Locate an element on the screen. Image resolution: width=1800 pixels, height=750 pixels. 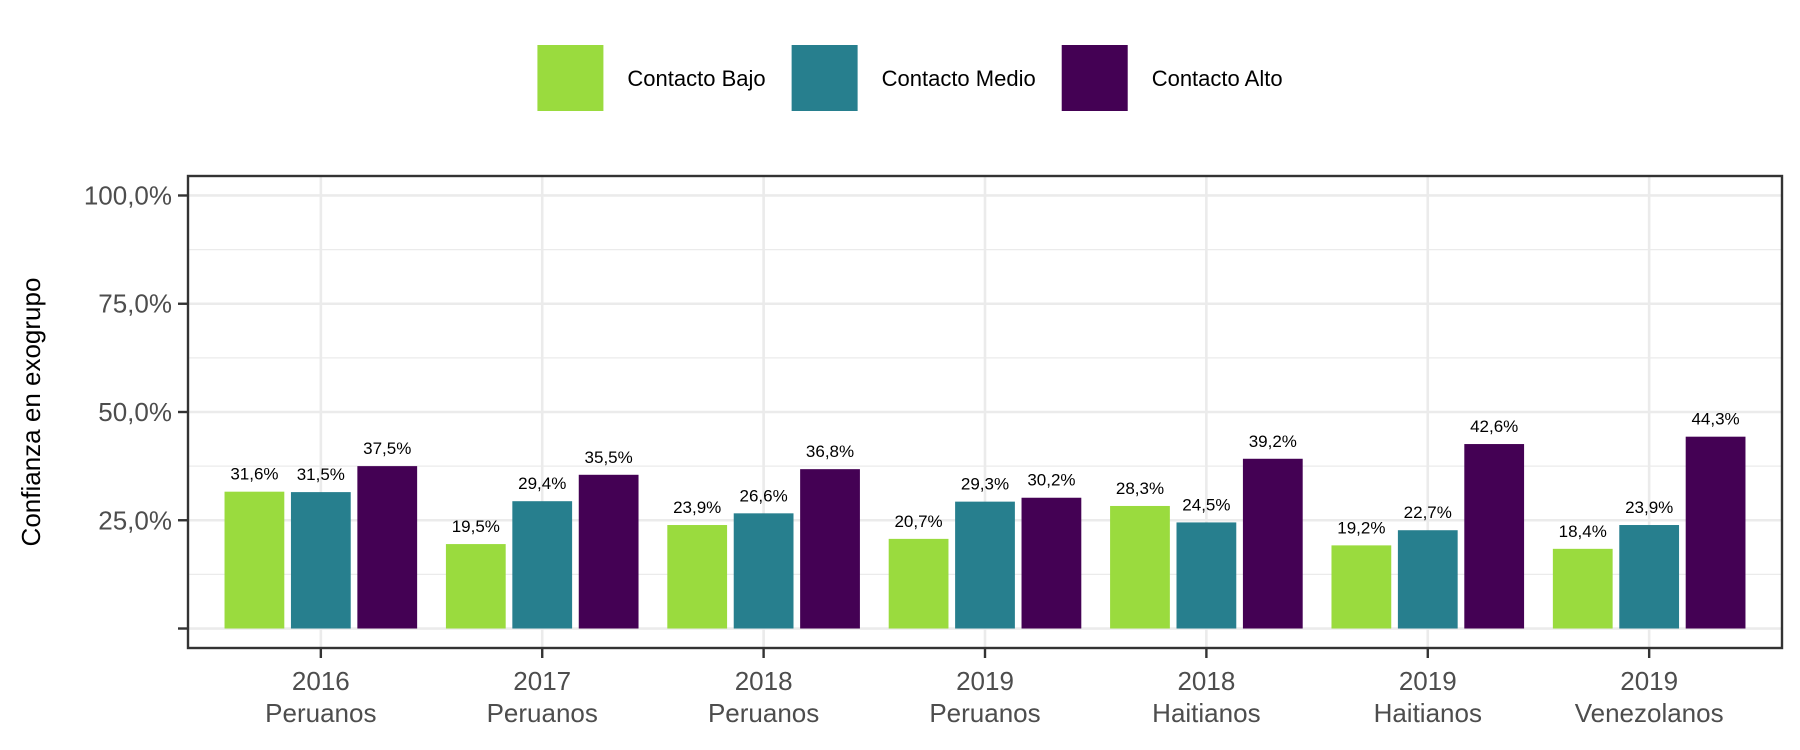
data-label: 39,2% is located at coordinates (1273, 441).